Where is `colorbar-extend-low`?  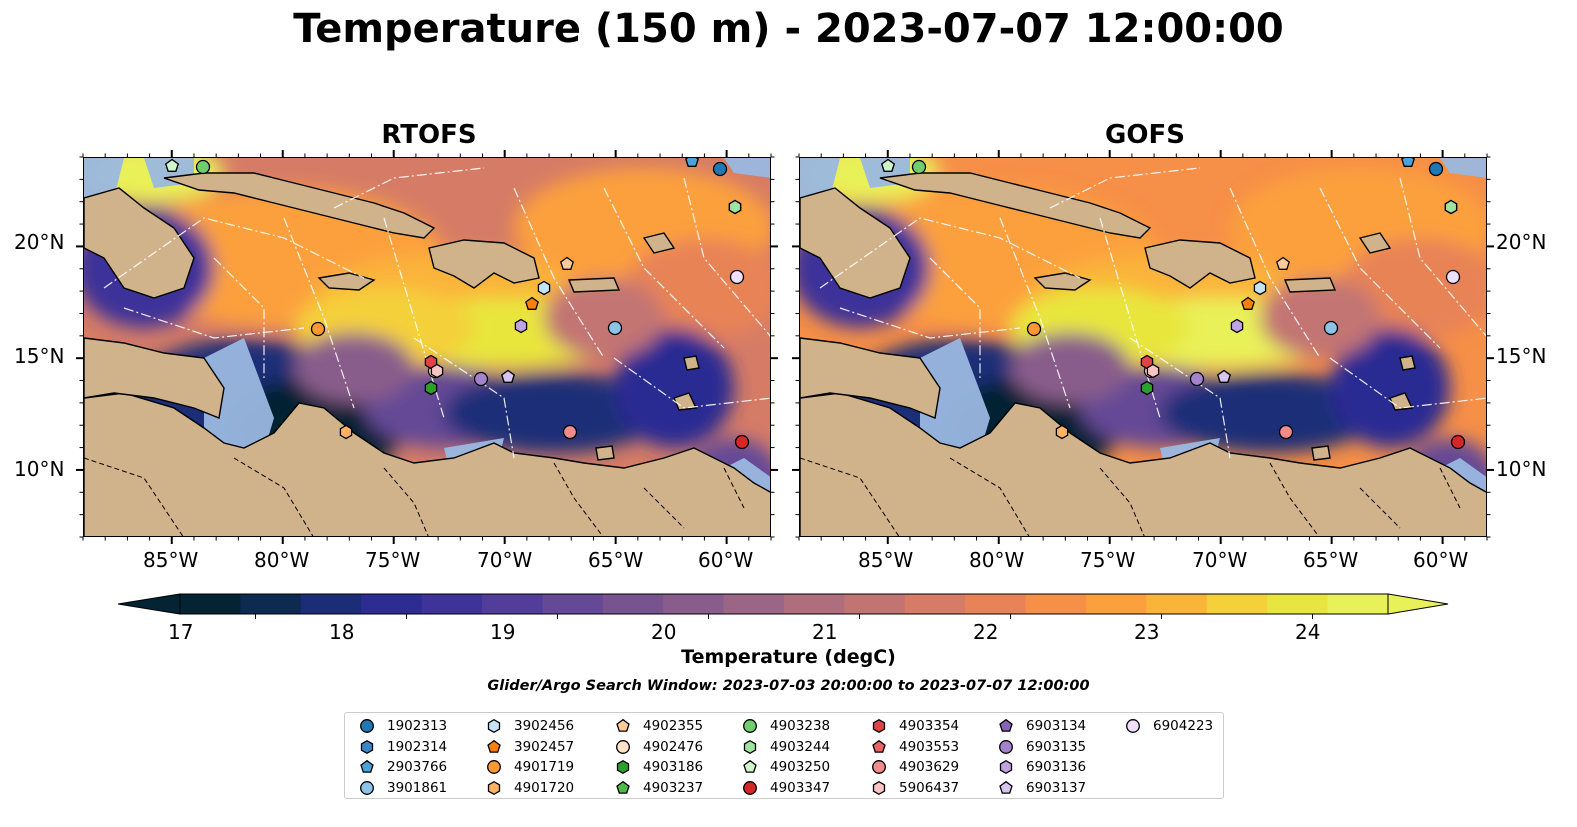
colorbar-extend-low is located at coordinates (149, 604).